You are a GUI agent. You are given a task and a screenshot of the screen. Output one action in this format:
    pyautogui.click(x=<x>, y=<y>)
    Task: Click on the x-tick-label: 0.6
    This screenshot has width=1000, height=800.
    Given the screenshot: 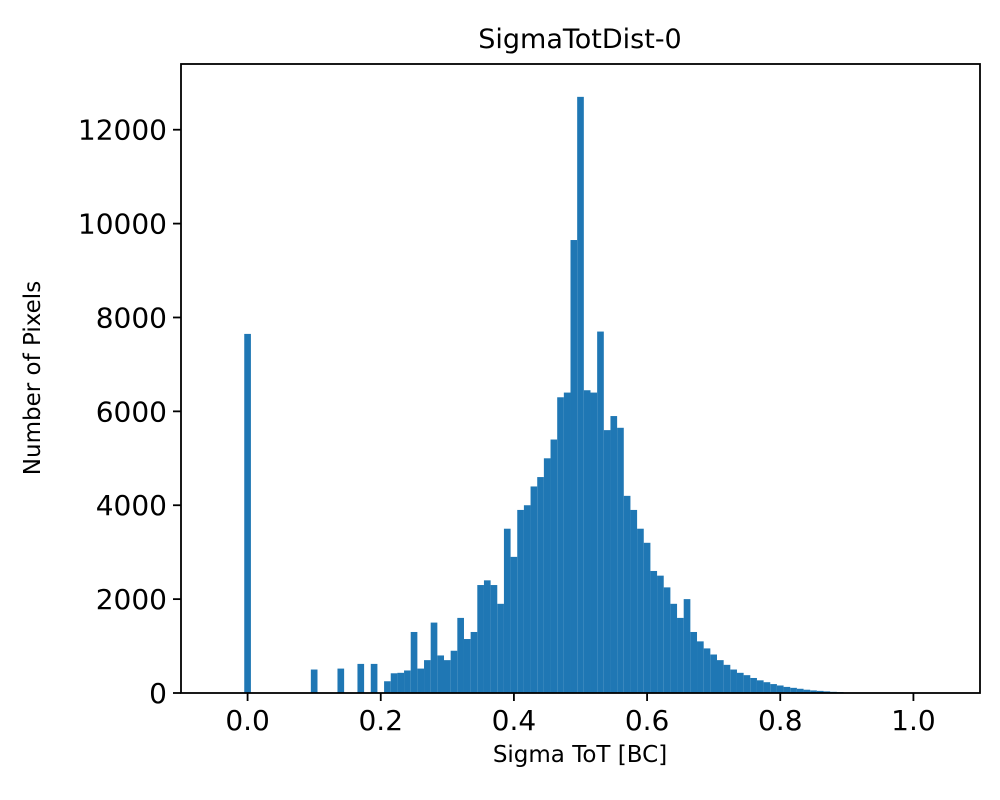 What is the action you would take?
    pyautogui.click(x=647, y=720)
    